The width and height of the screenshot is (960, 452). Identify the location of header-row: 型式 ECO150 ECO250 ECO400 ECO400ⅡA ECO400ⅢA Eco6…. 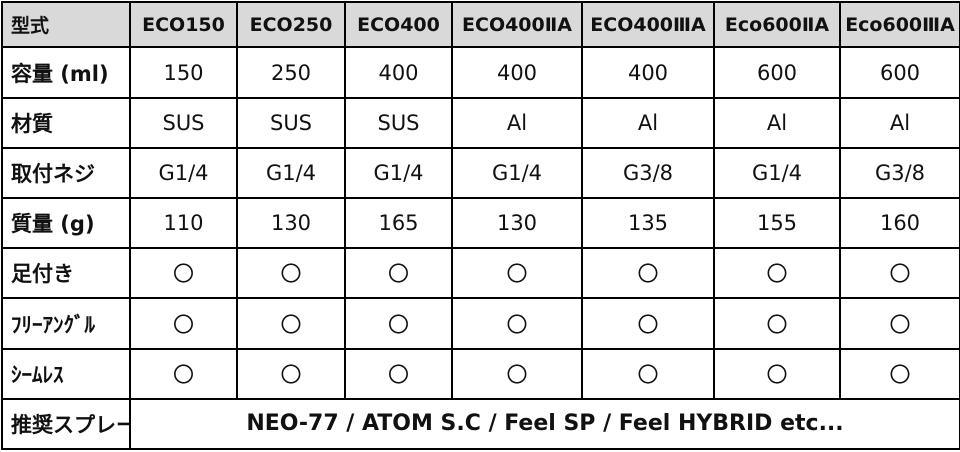
(480, 24).